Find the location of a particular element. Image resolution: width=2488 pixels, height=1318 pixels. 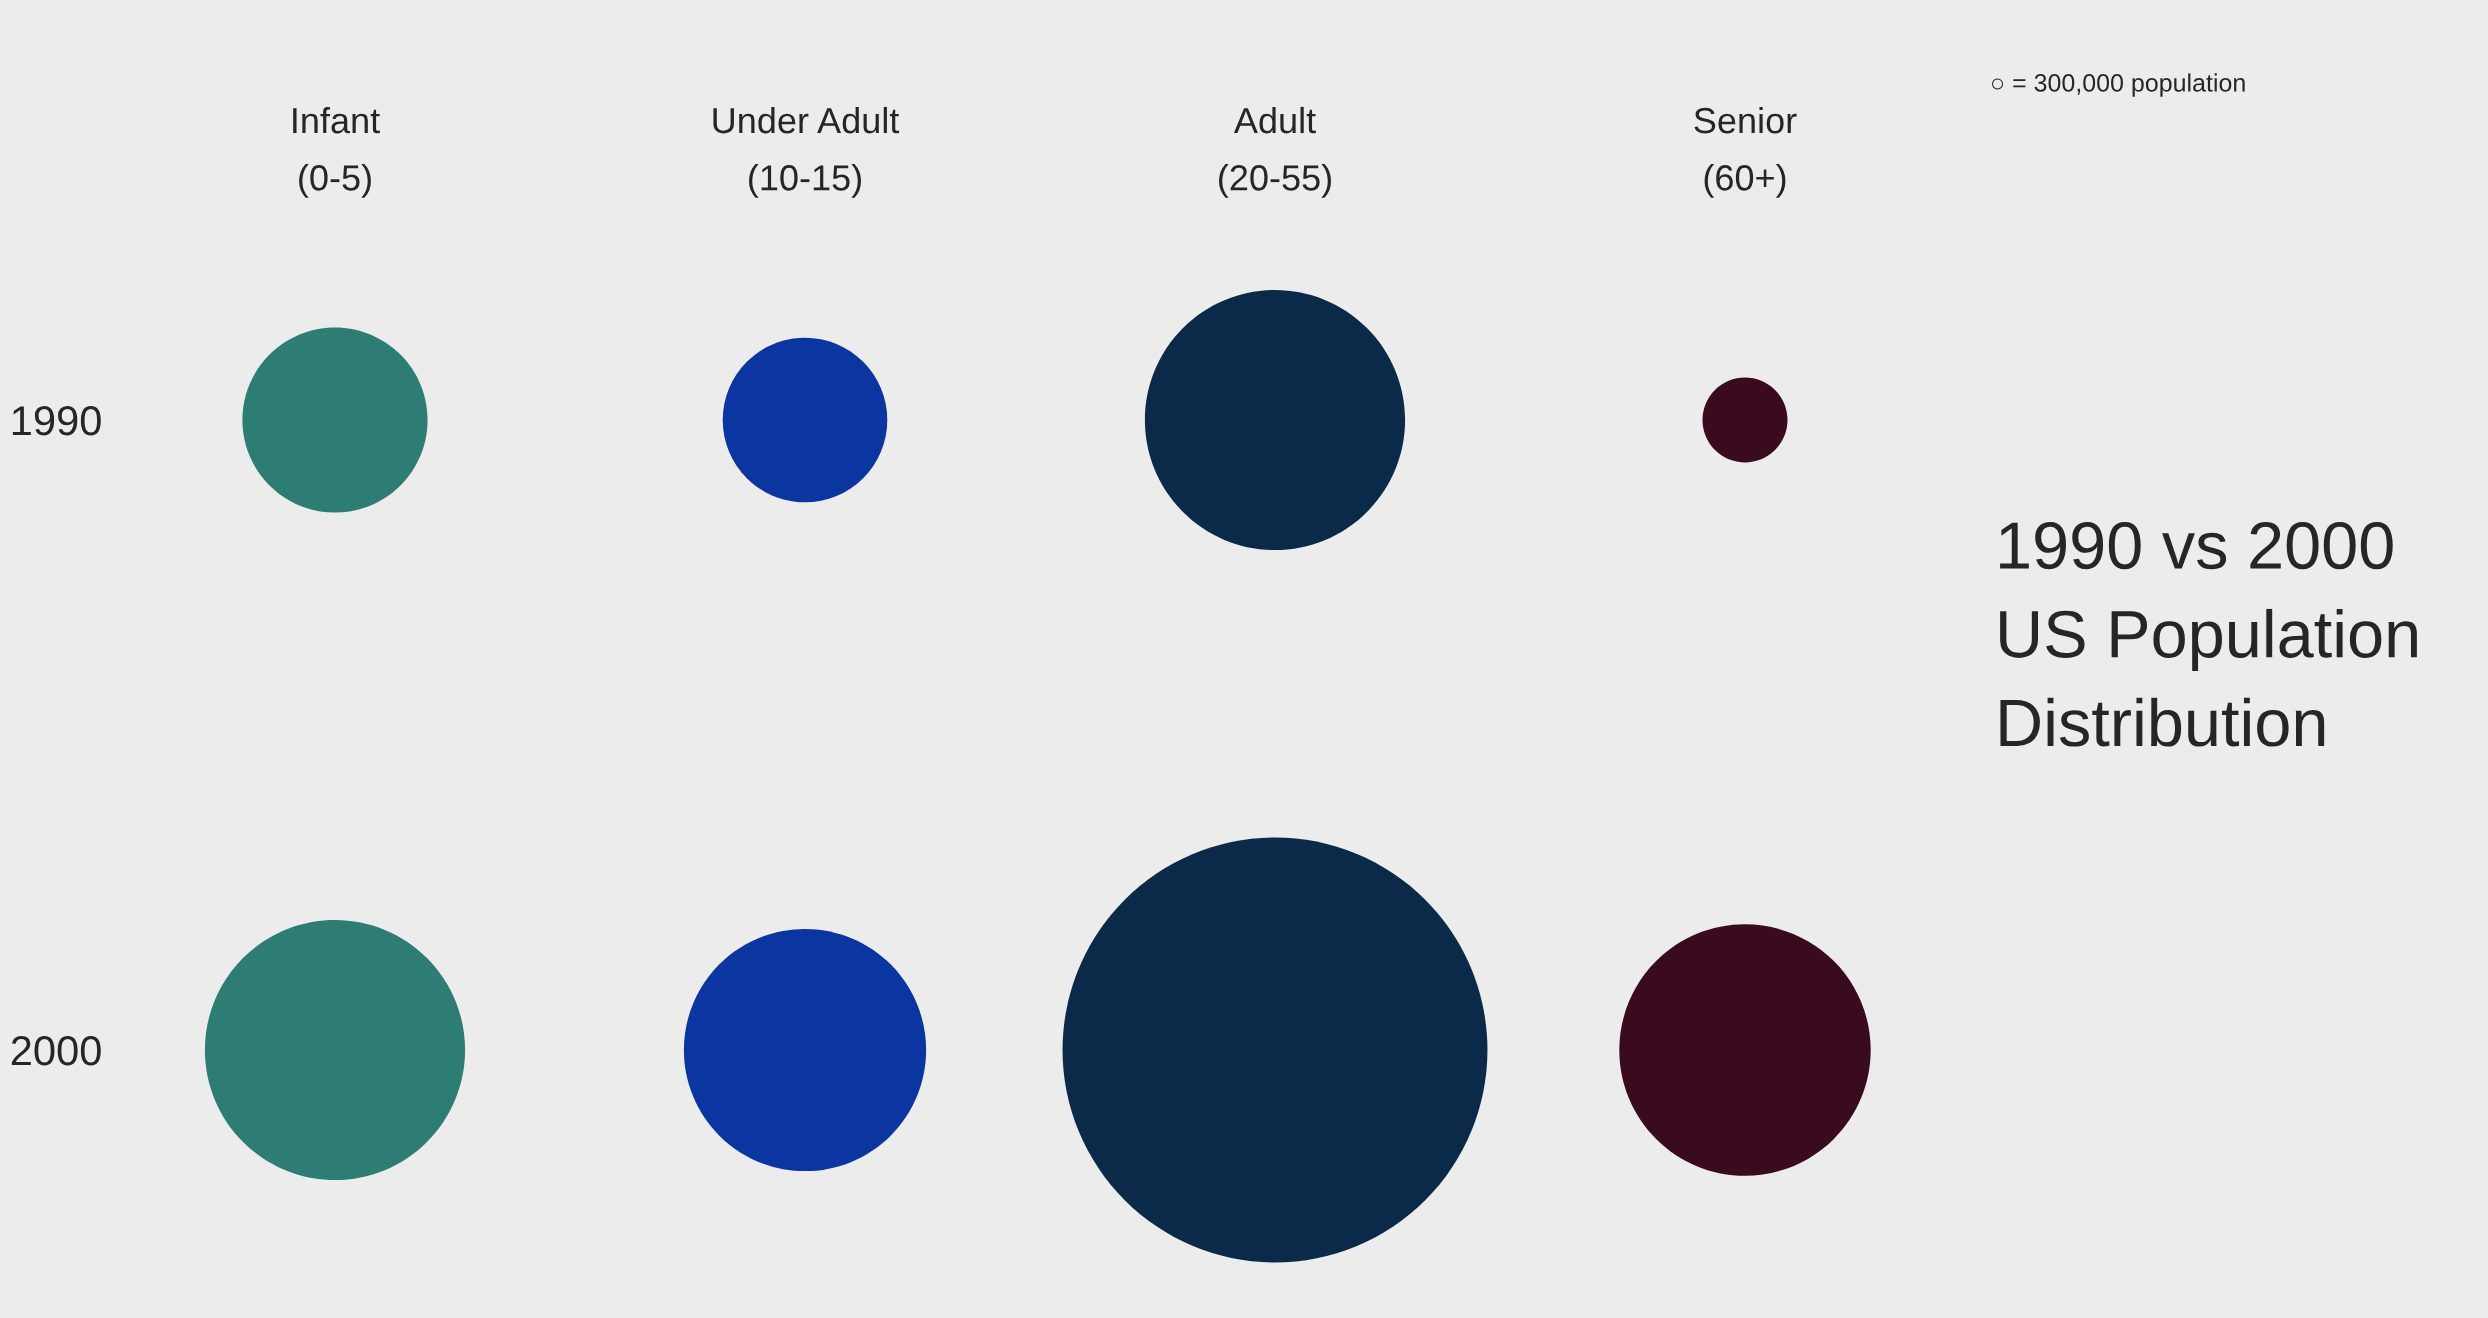

text: ○ = 300,000 population is located at coordinates (2118, 85).